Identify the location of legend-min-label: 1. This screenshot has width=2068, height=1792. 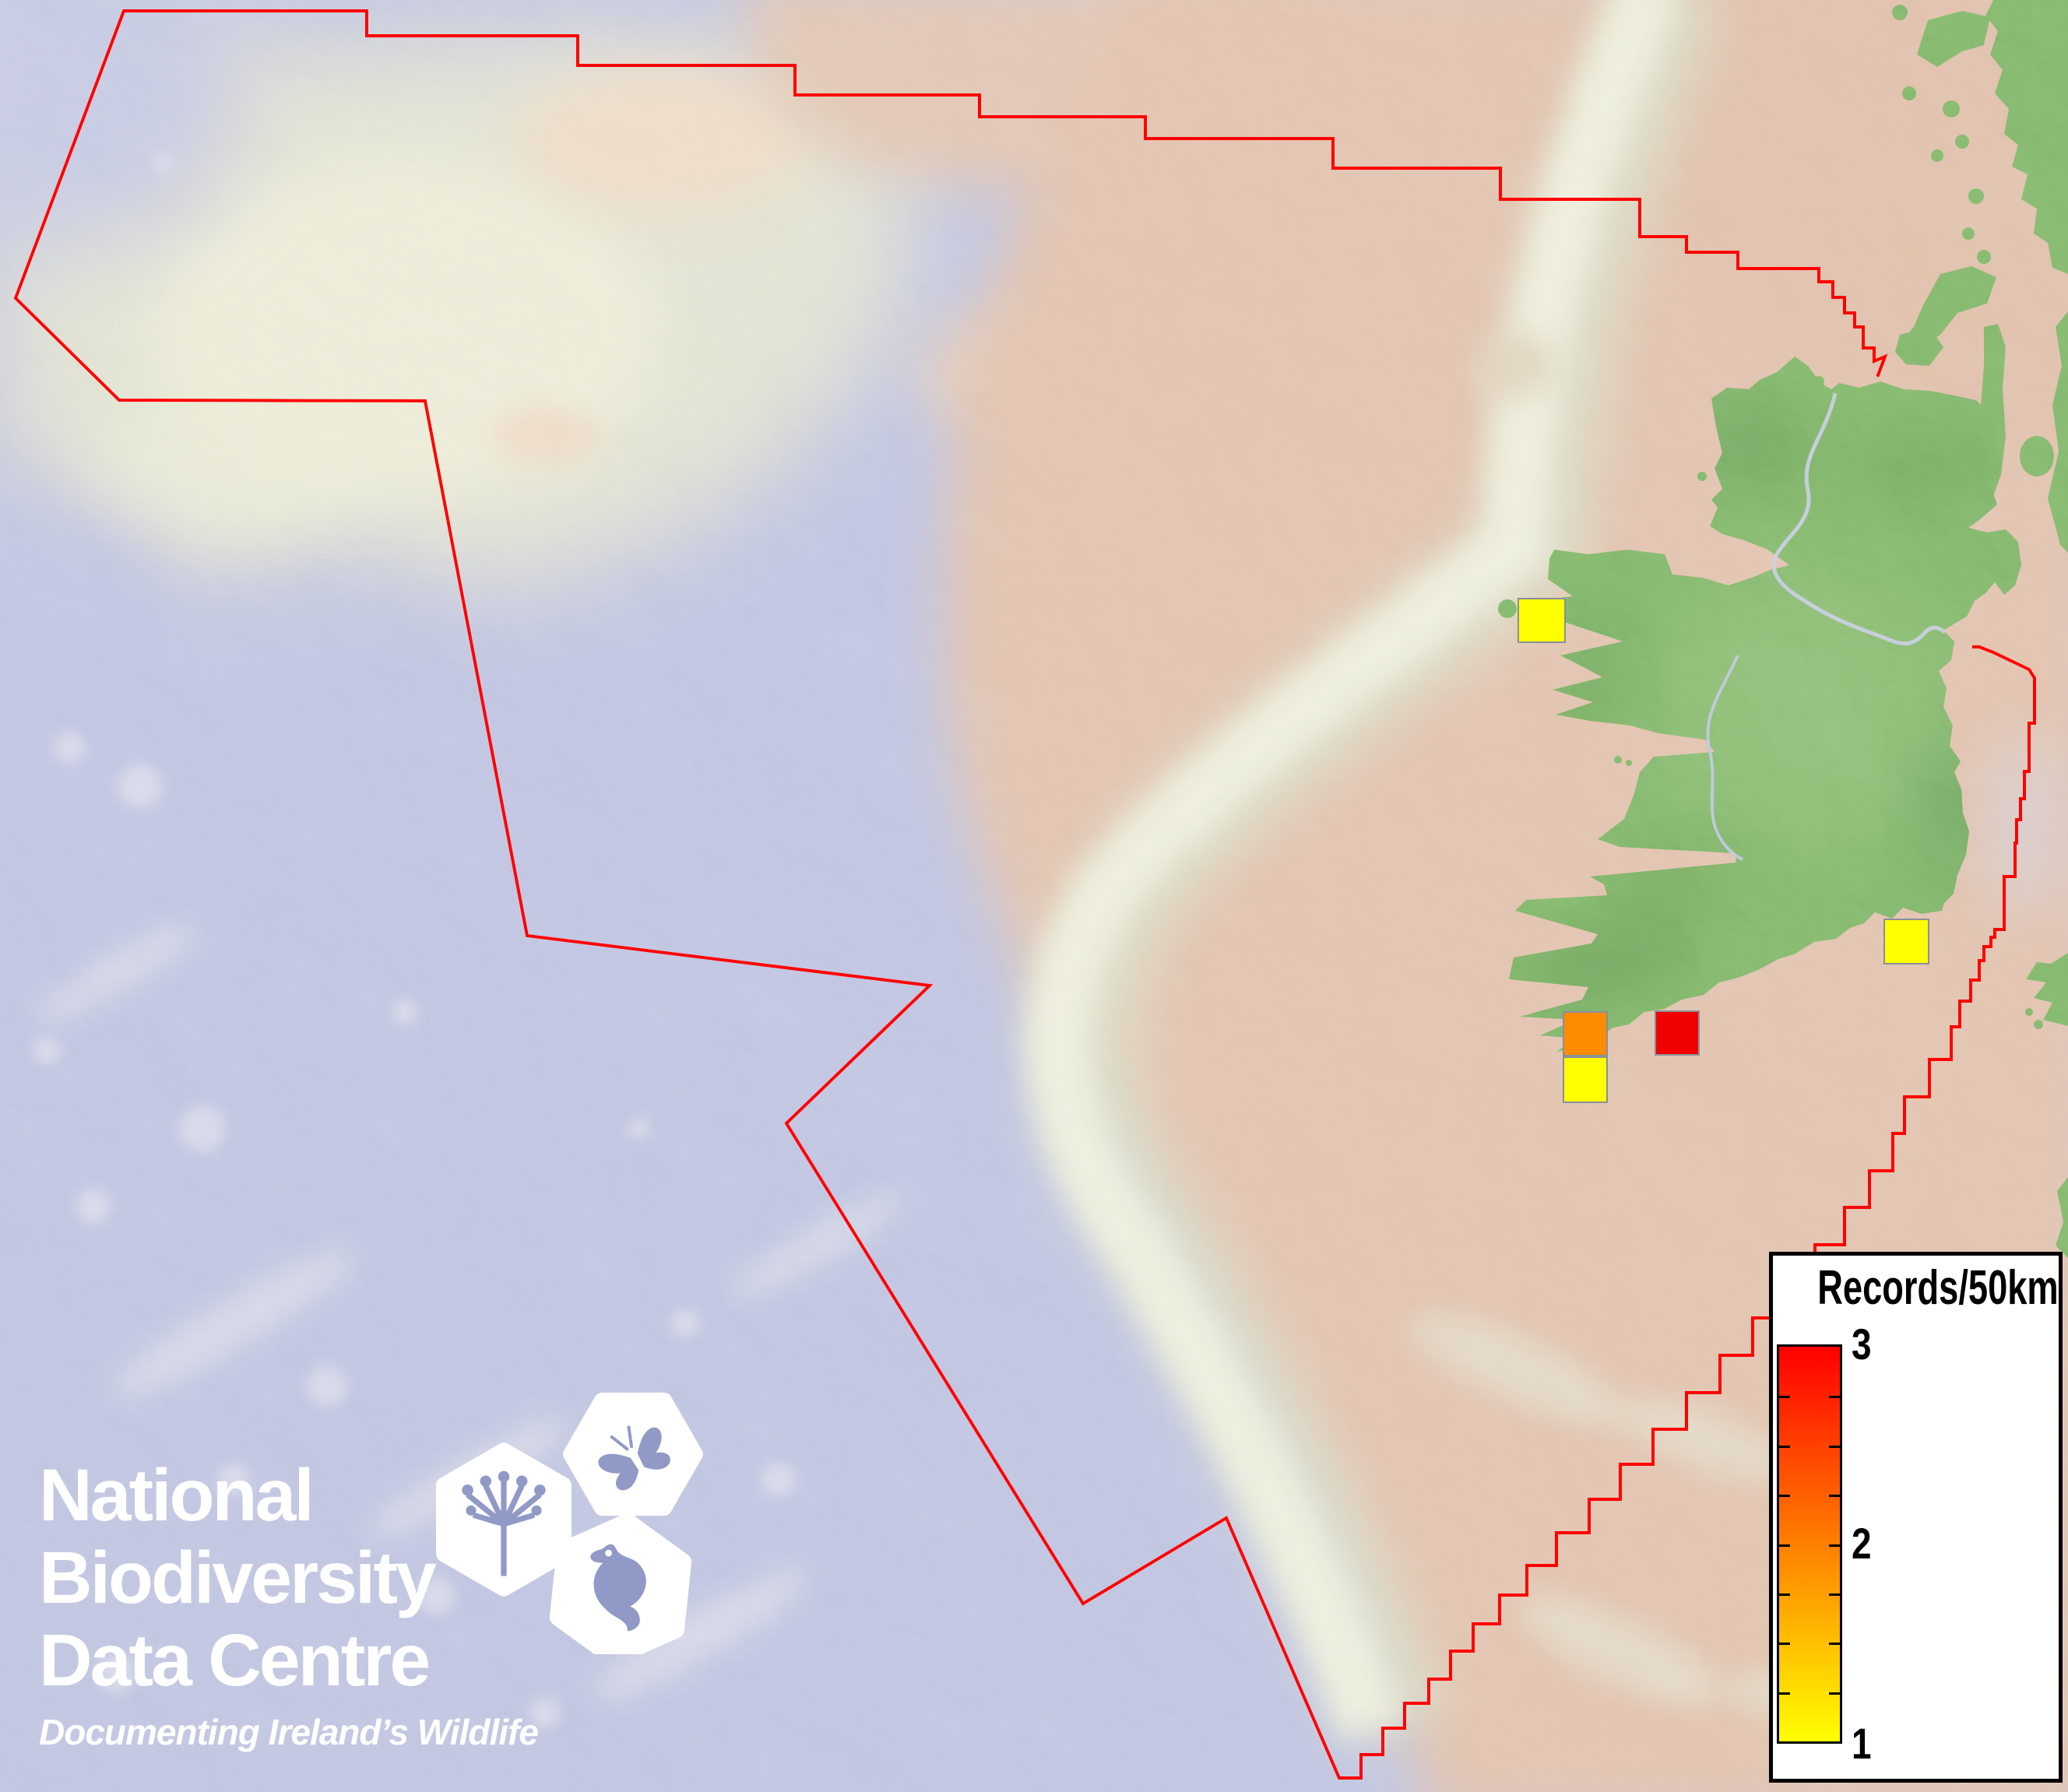
(1862, 1743).